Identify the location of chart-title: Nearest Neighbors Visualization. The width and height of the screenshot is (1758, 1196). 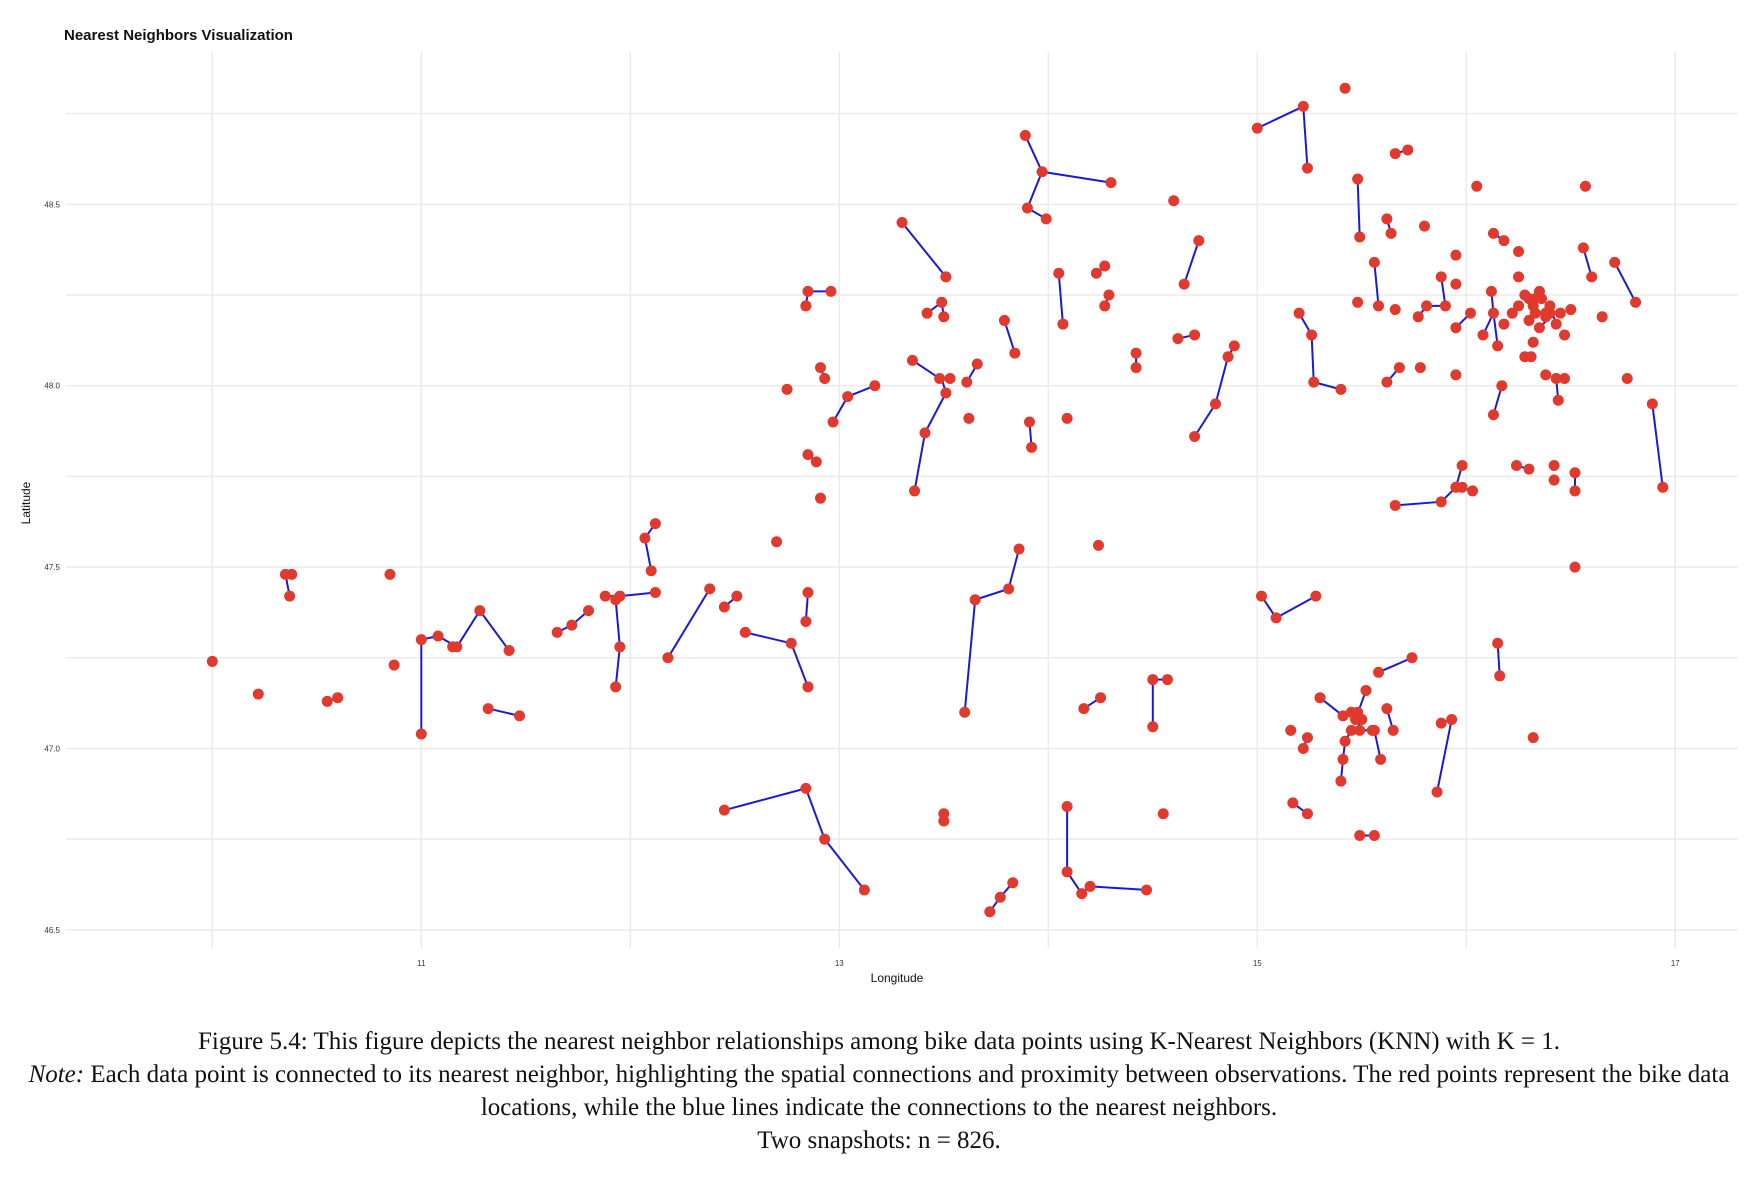
(178, 35).